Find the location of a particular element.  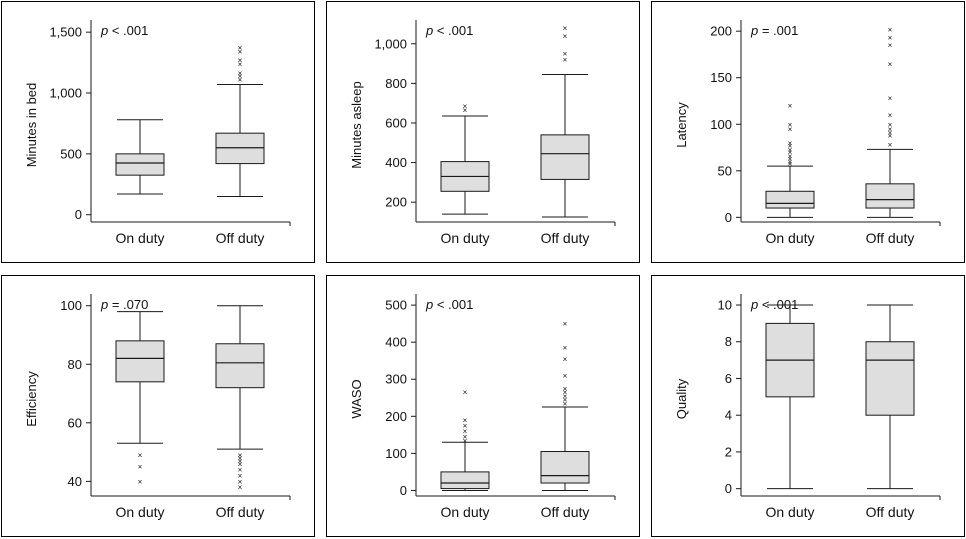

y-tick-label: 40 is located at coordinates (75, 481).